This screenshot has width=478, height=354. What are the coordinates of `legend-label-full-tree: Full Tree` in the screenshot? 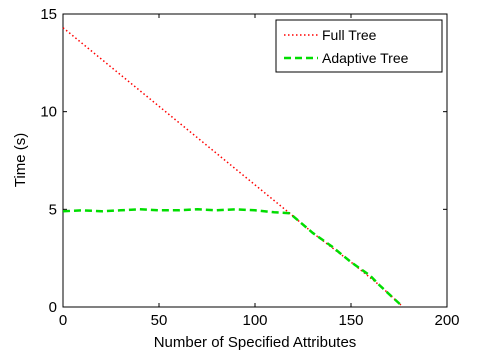 It's located at (349, 35).